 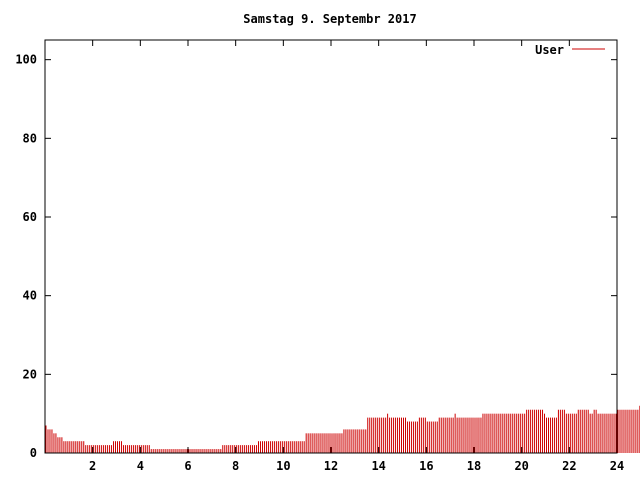 What do you see at coordinates (569, 466) in the screenshot?
I see `x-tick-label: 22` at bounding box center [569, 466].